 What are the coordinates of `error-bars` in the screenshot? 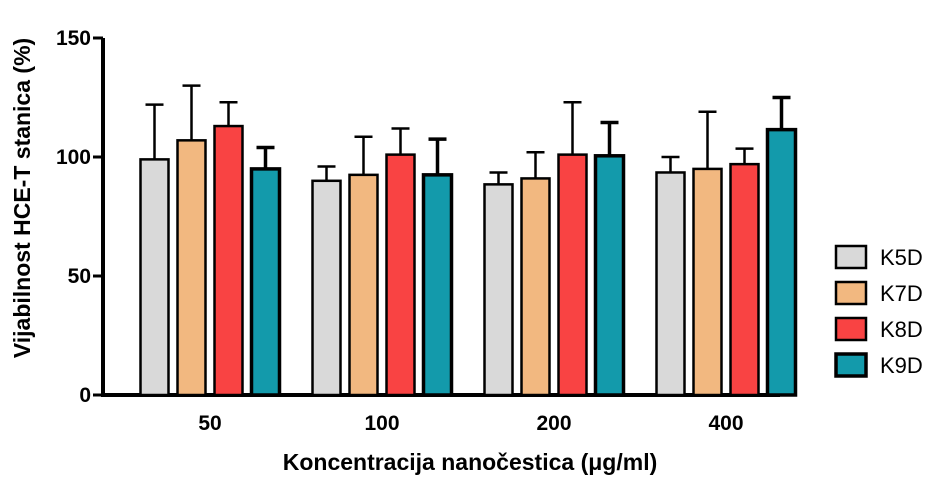 It's located at (468, 134).